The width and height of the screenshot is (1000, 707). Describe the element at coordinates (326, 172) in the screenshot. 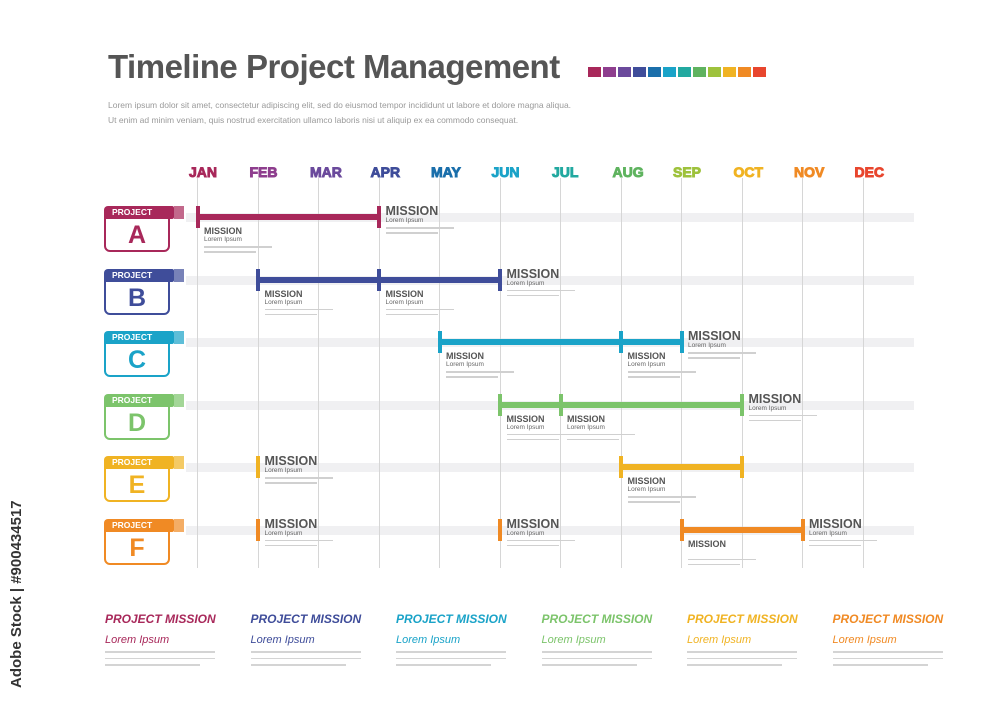

I see `month-label: MAR` at that location.